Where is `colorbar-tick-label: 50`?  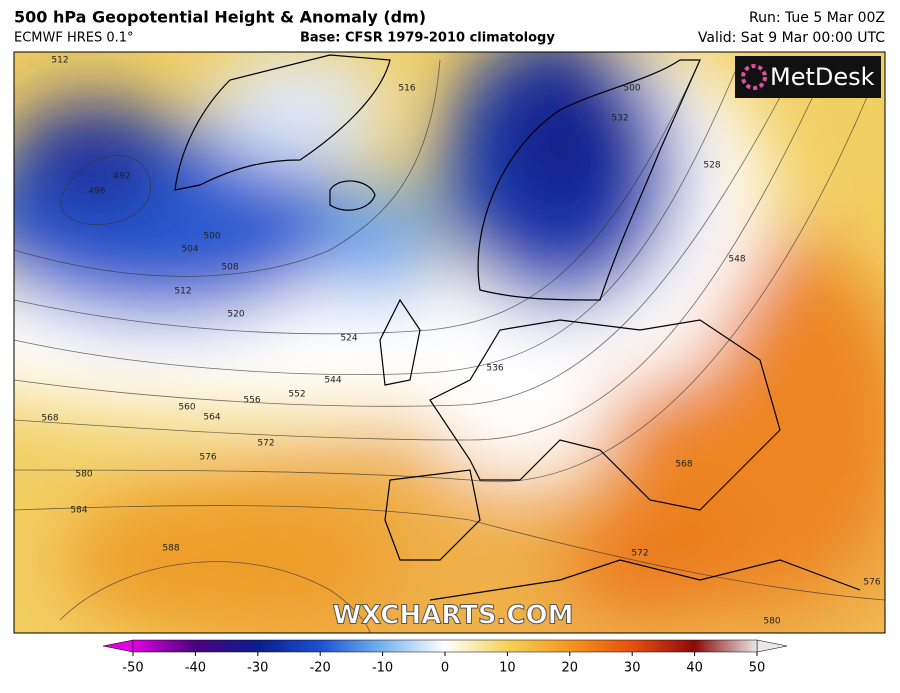
colorbar-tick-label: 50 is located at coordinates (757, 668).